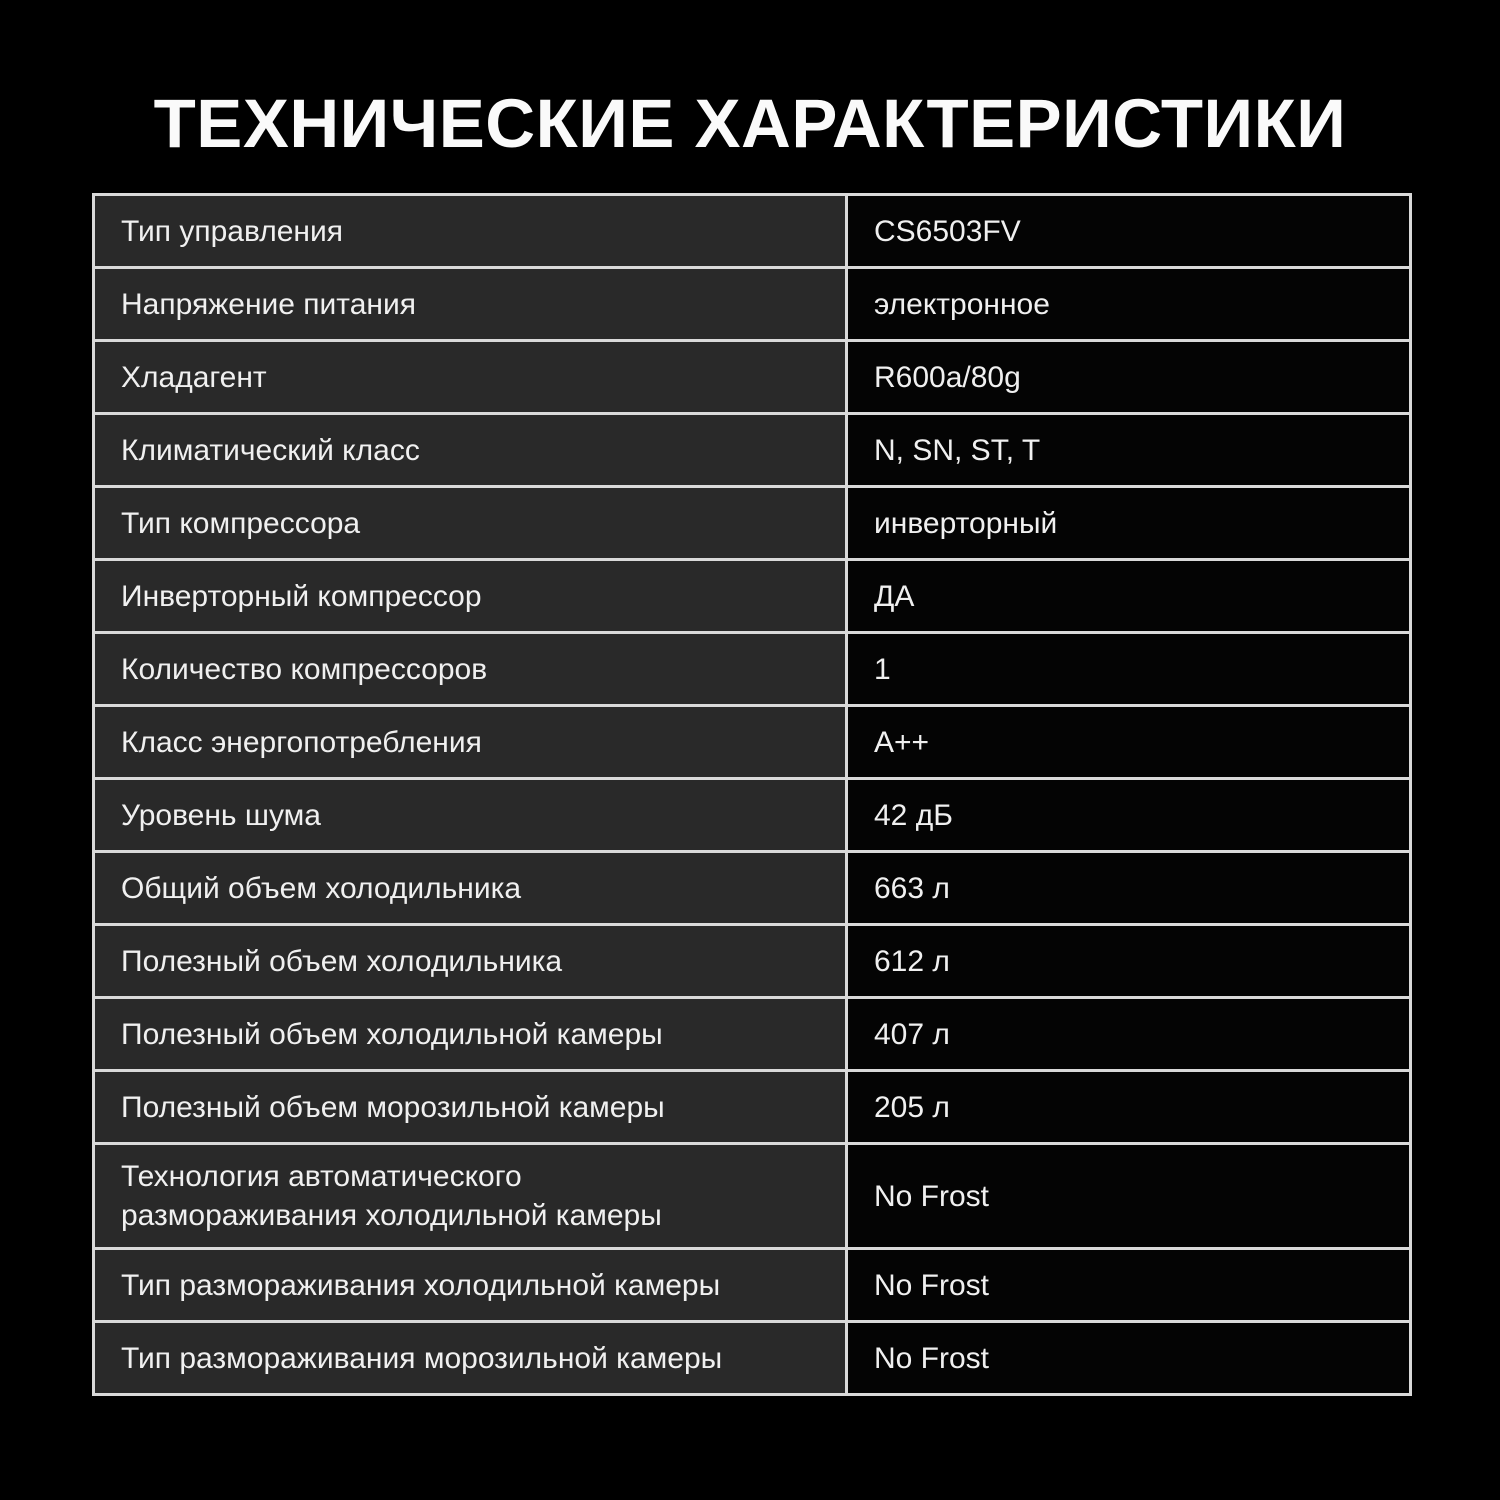 The width and height of the screenshot is (1500, 1500). I want to click on spec-value: ДА, so click(1128, 596).